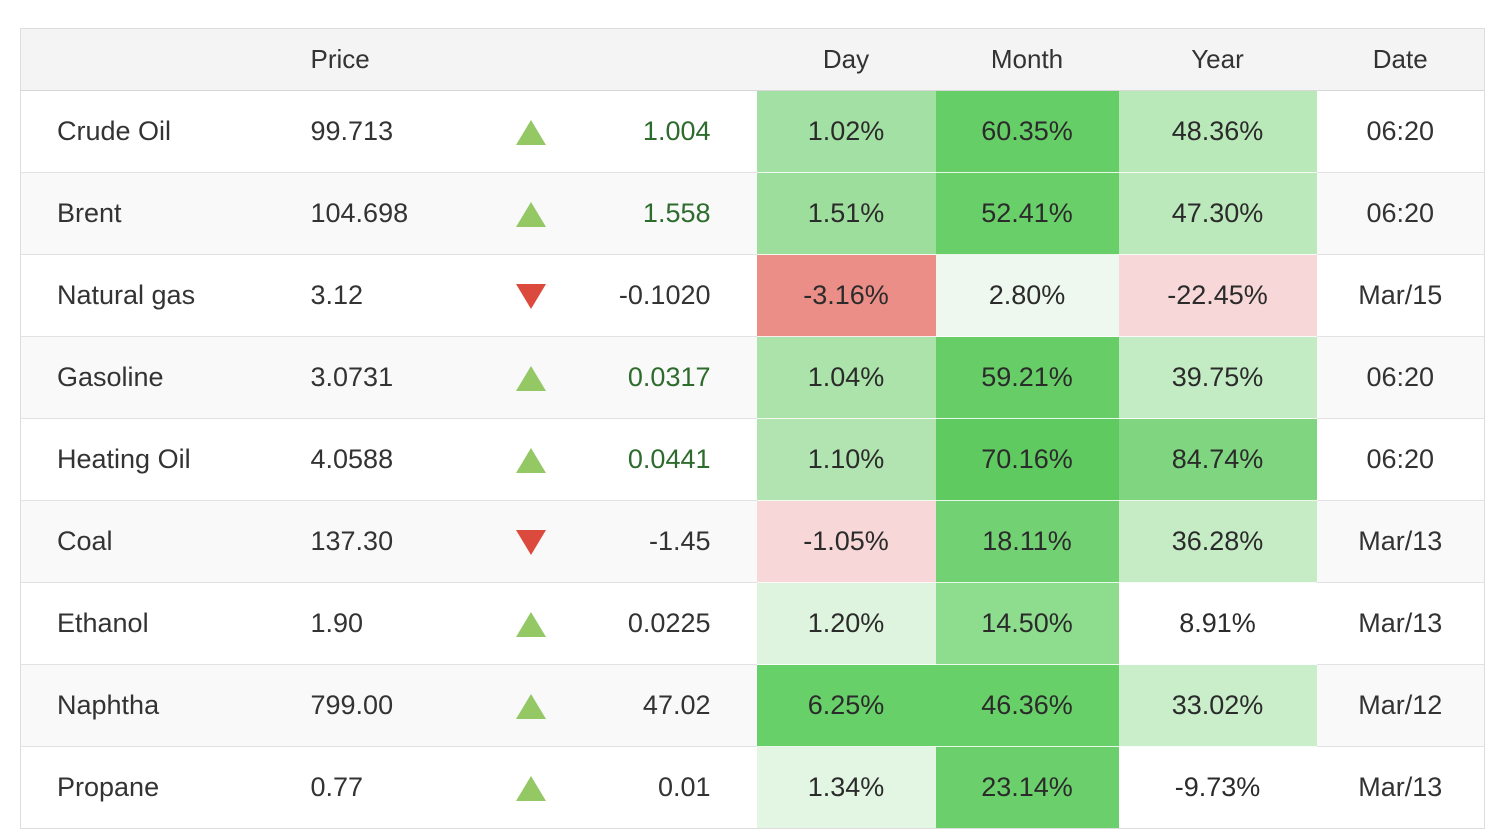 The width and height of the screenshot is (1504, 830). Describe the element at coordinates (530, 59) in the screenshot. I see `header-arrow` at that location.